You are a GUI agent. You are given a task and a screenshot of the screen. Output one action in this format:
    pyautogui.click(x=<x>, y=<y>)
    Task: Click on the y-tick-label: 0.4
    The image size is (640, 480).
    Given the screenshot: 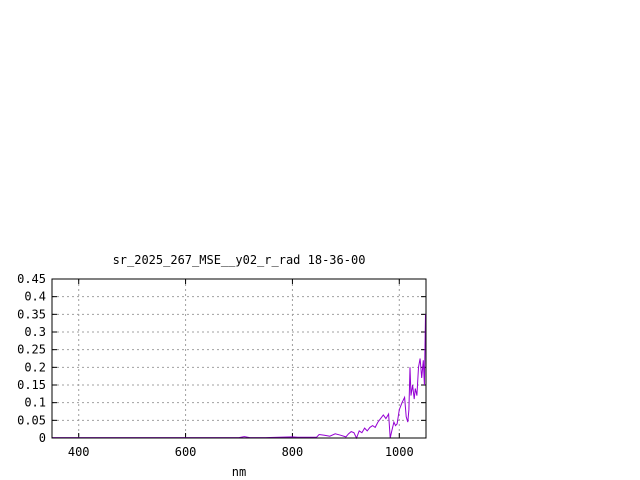 What is the action you would take?
    pyautogui.click(x=35, y=297)
    